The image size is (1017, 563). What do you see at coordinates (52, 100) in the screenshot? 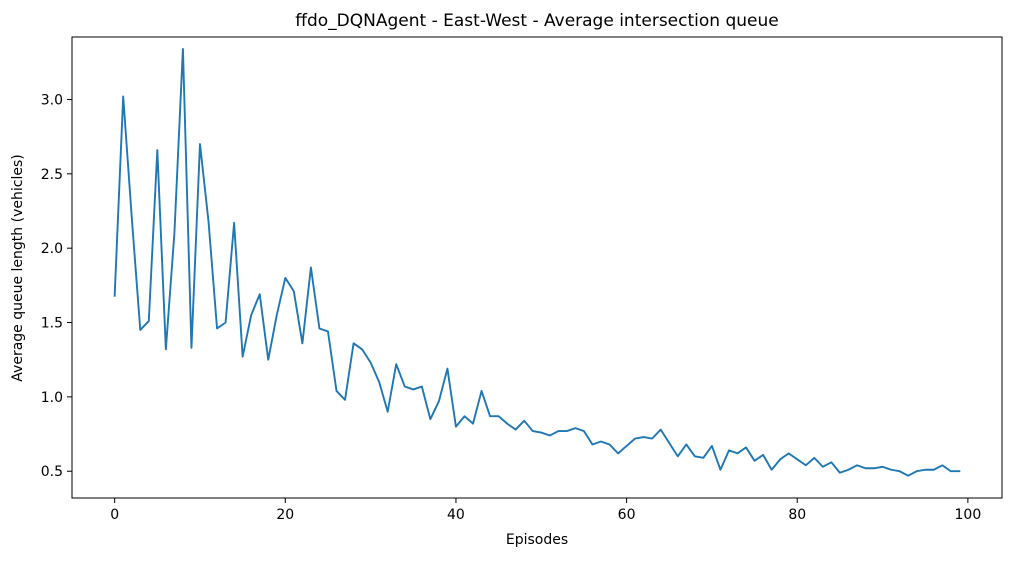
I see `y-tick-label: 3.0` at bounding box center [52, 100].